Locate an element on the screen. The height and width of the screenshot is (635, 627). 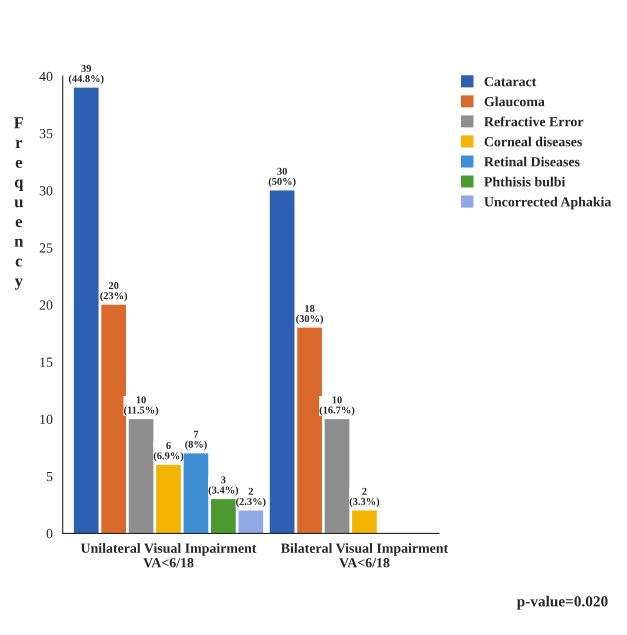
y-tick-label: 15 is located at coordinates (46, 362).